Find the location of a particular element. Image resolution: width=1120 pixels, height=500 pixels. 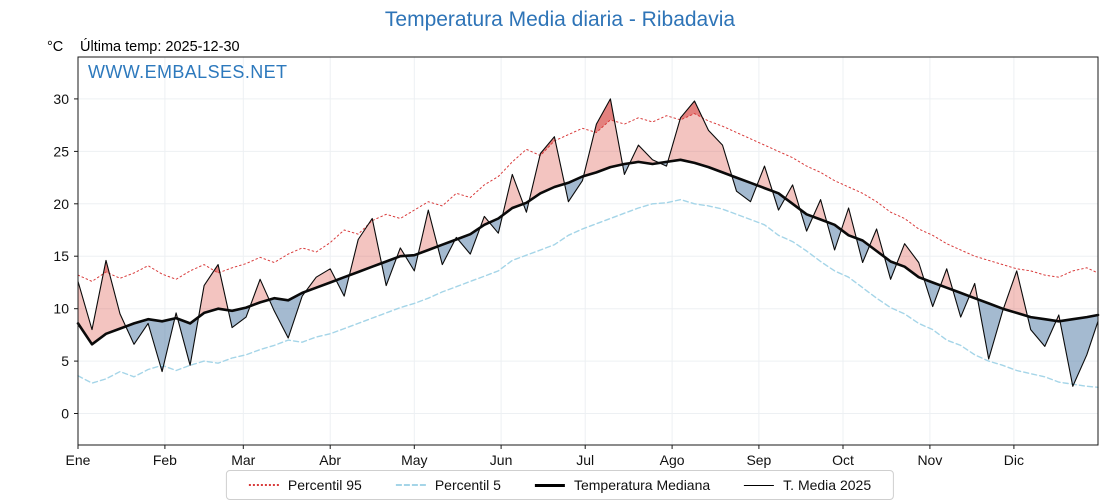

legend-label-percentil-5: Percentil 5 is located at coordinates (467, 485).